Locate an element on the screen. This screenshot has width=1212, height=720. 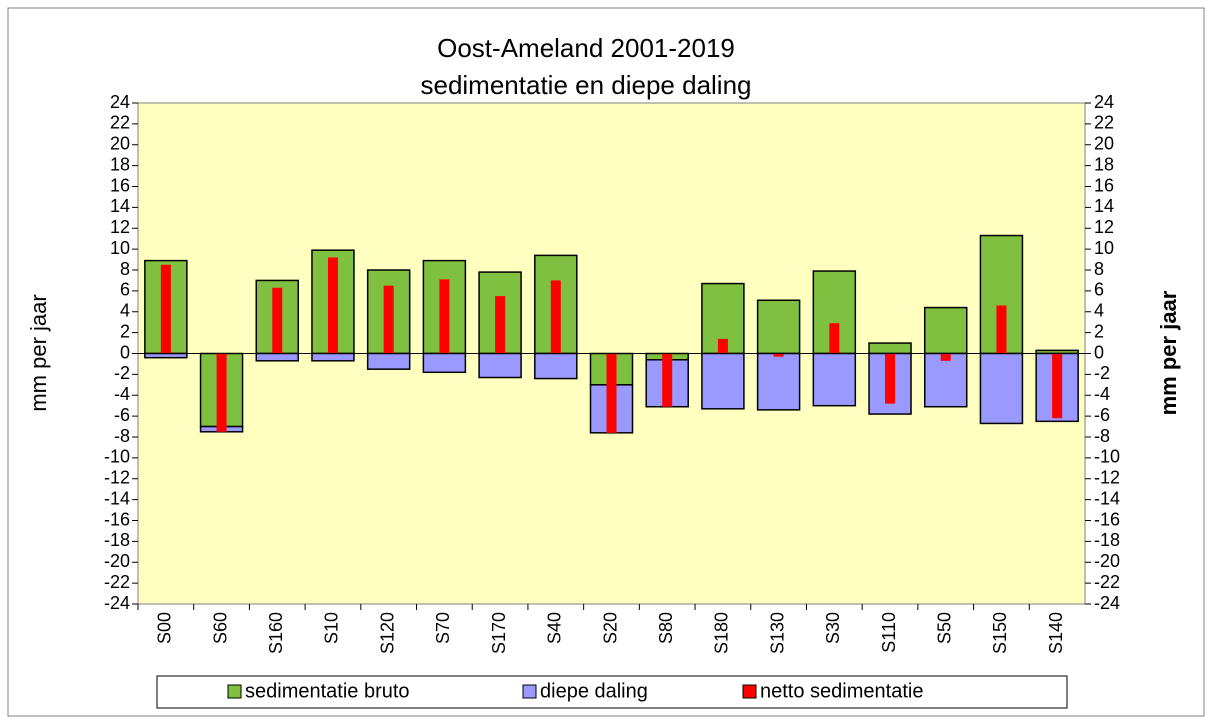
y2-tick-label: 10 is located at coordinates (1104, 248).